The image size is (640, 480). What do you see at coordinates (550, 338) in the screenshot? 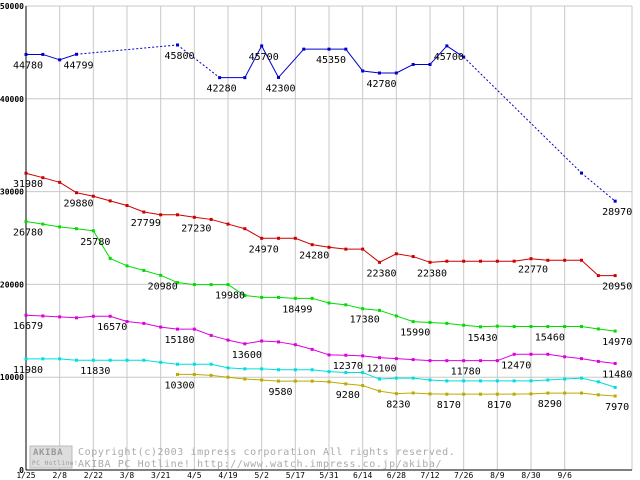
I see `data-label: 15460` at bounding box center [550, 338].